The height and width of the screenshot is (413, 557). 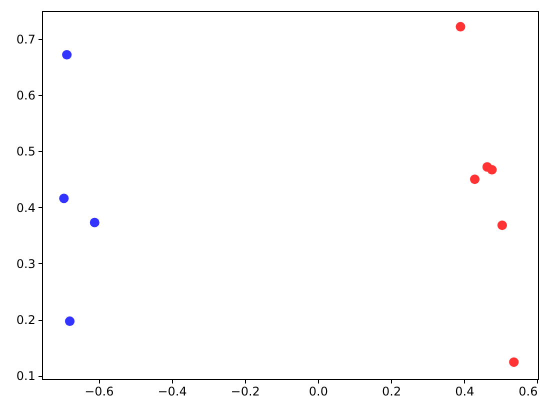 What do you see at coordinates (245, 391) in the screenshot?
I see `x-tick-label: −0.2` at bounding box center [245, 391].